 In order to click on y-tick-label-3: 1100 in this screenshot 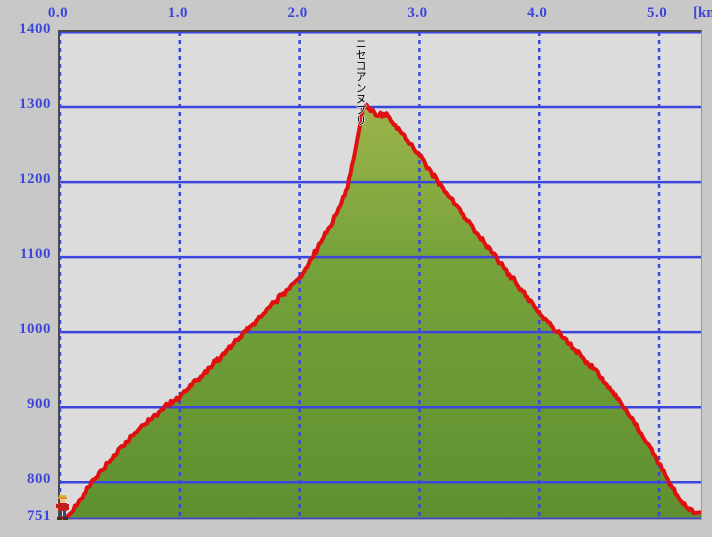, I will do `click(35, 254)`.